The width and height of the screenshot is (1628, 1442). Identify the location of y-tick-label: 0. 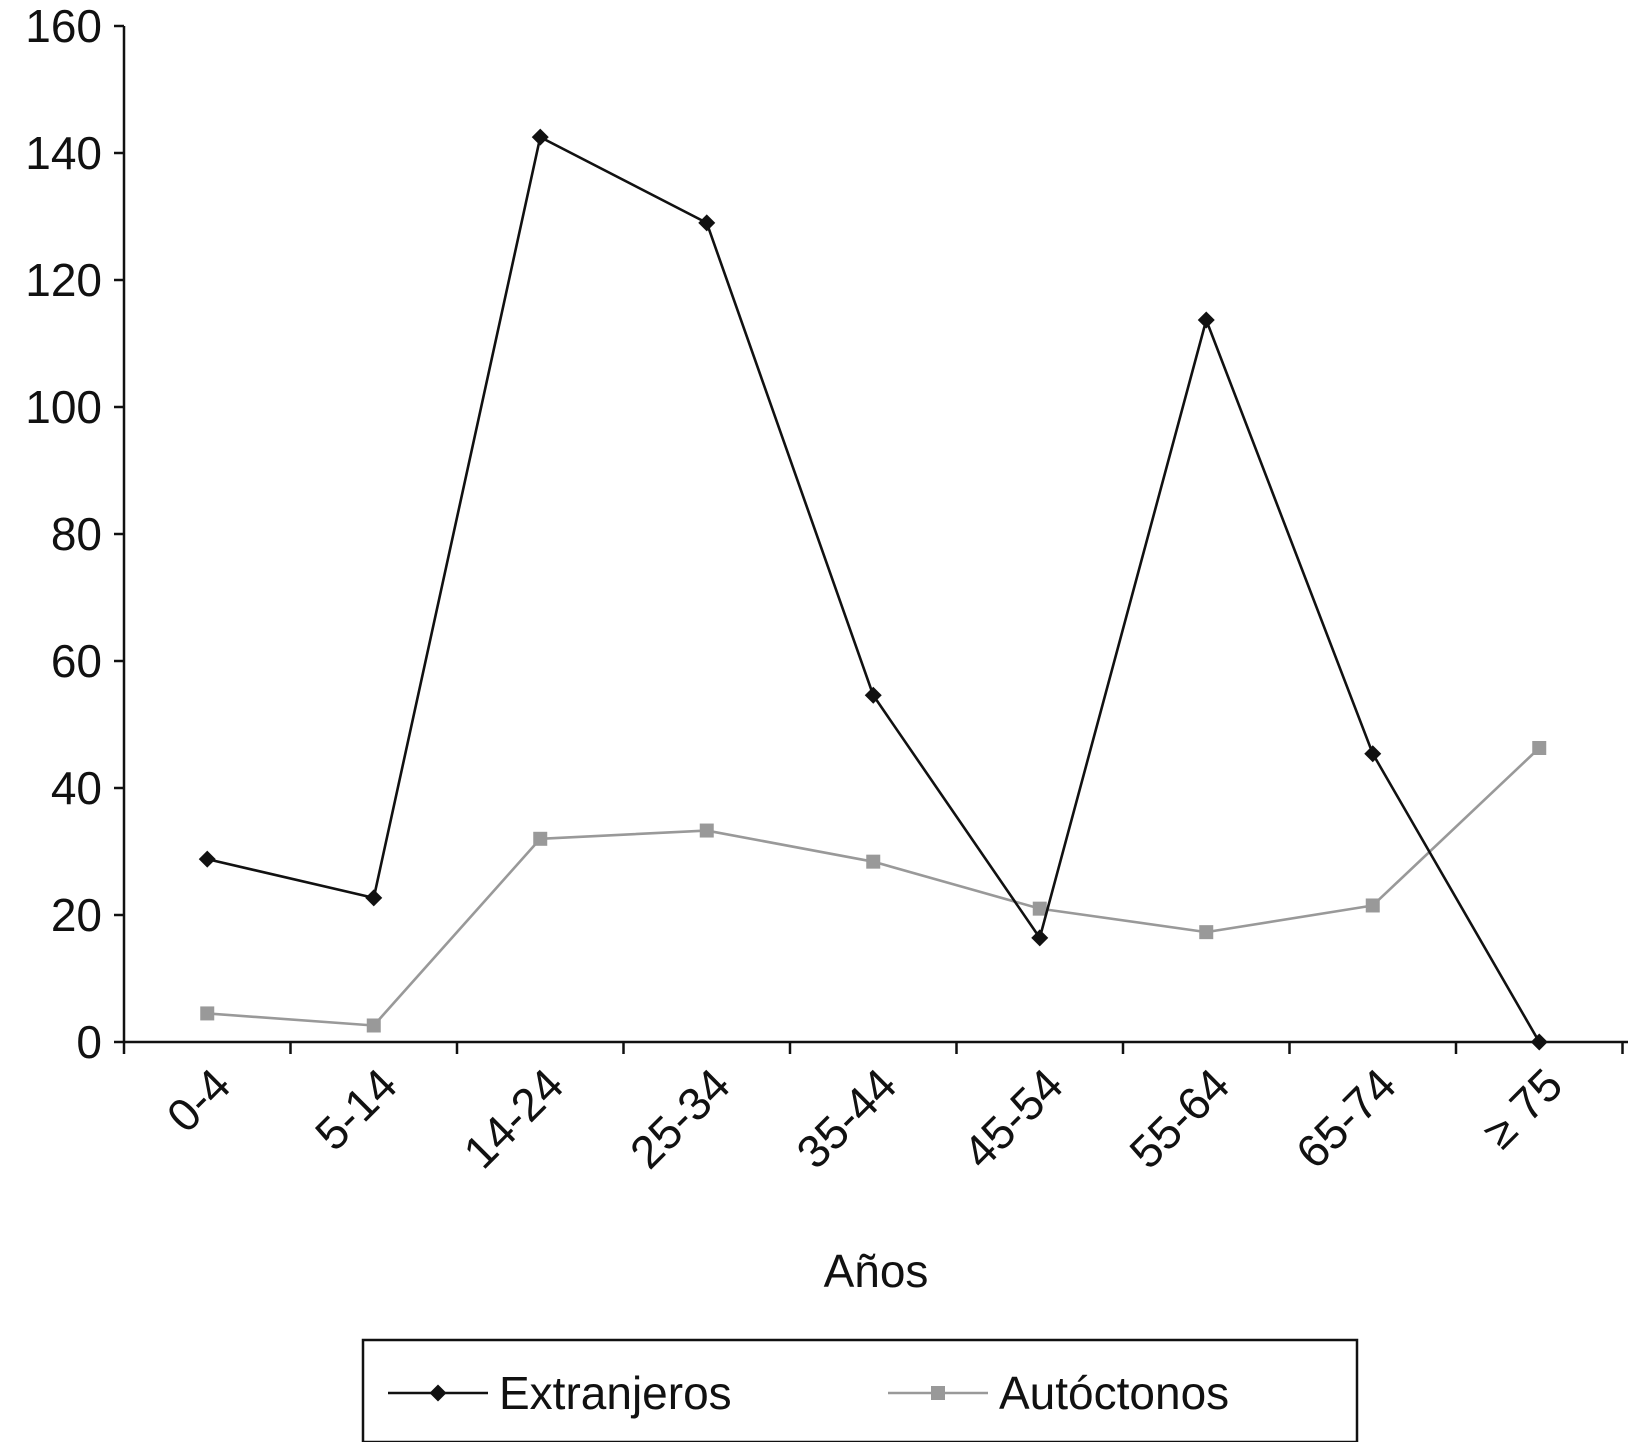
(89, 1042).